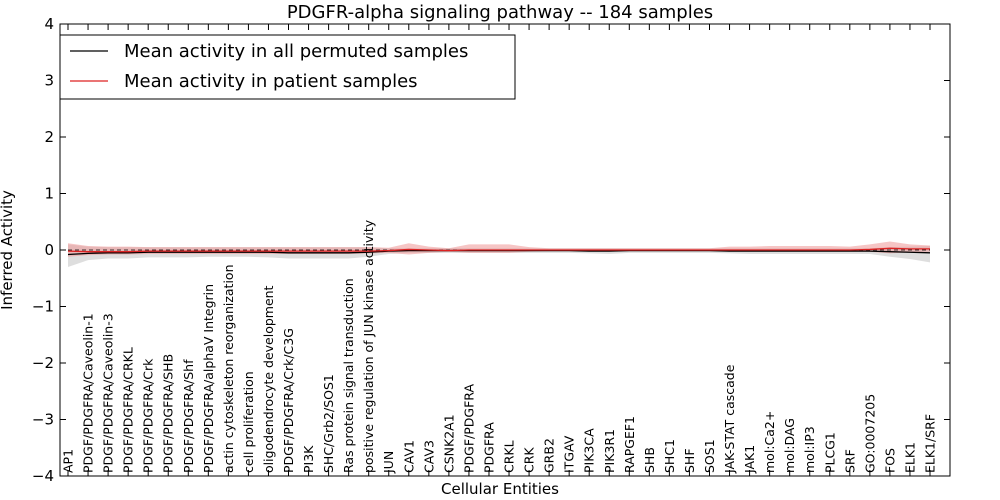 This screenshot has width=1000, height=500. Describe the element at coordinates (448, 443) in the screenshot. I see `x-tick-label: CSNK2A1` at that location.